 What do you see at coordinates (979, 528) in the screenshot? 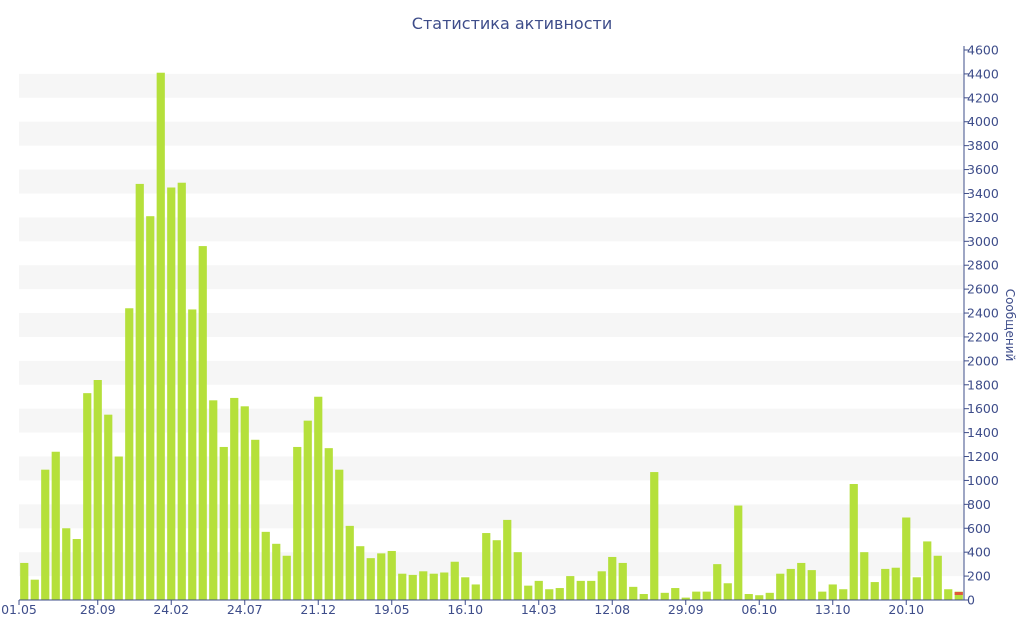
I see `y-tick-label: 600` at bounding box center [979, 528].